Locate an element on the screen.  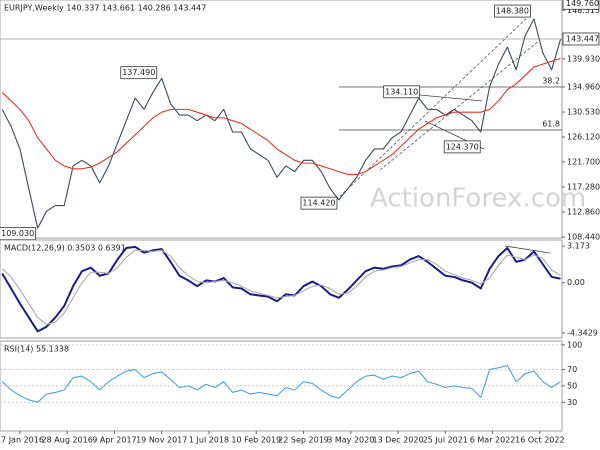
panel-title: MACD(12,26,9) 0.3503 0.6391 is located at coordinates (65, 248).